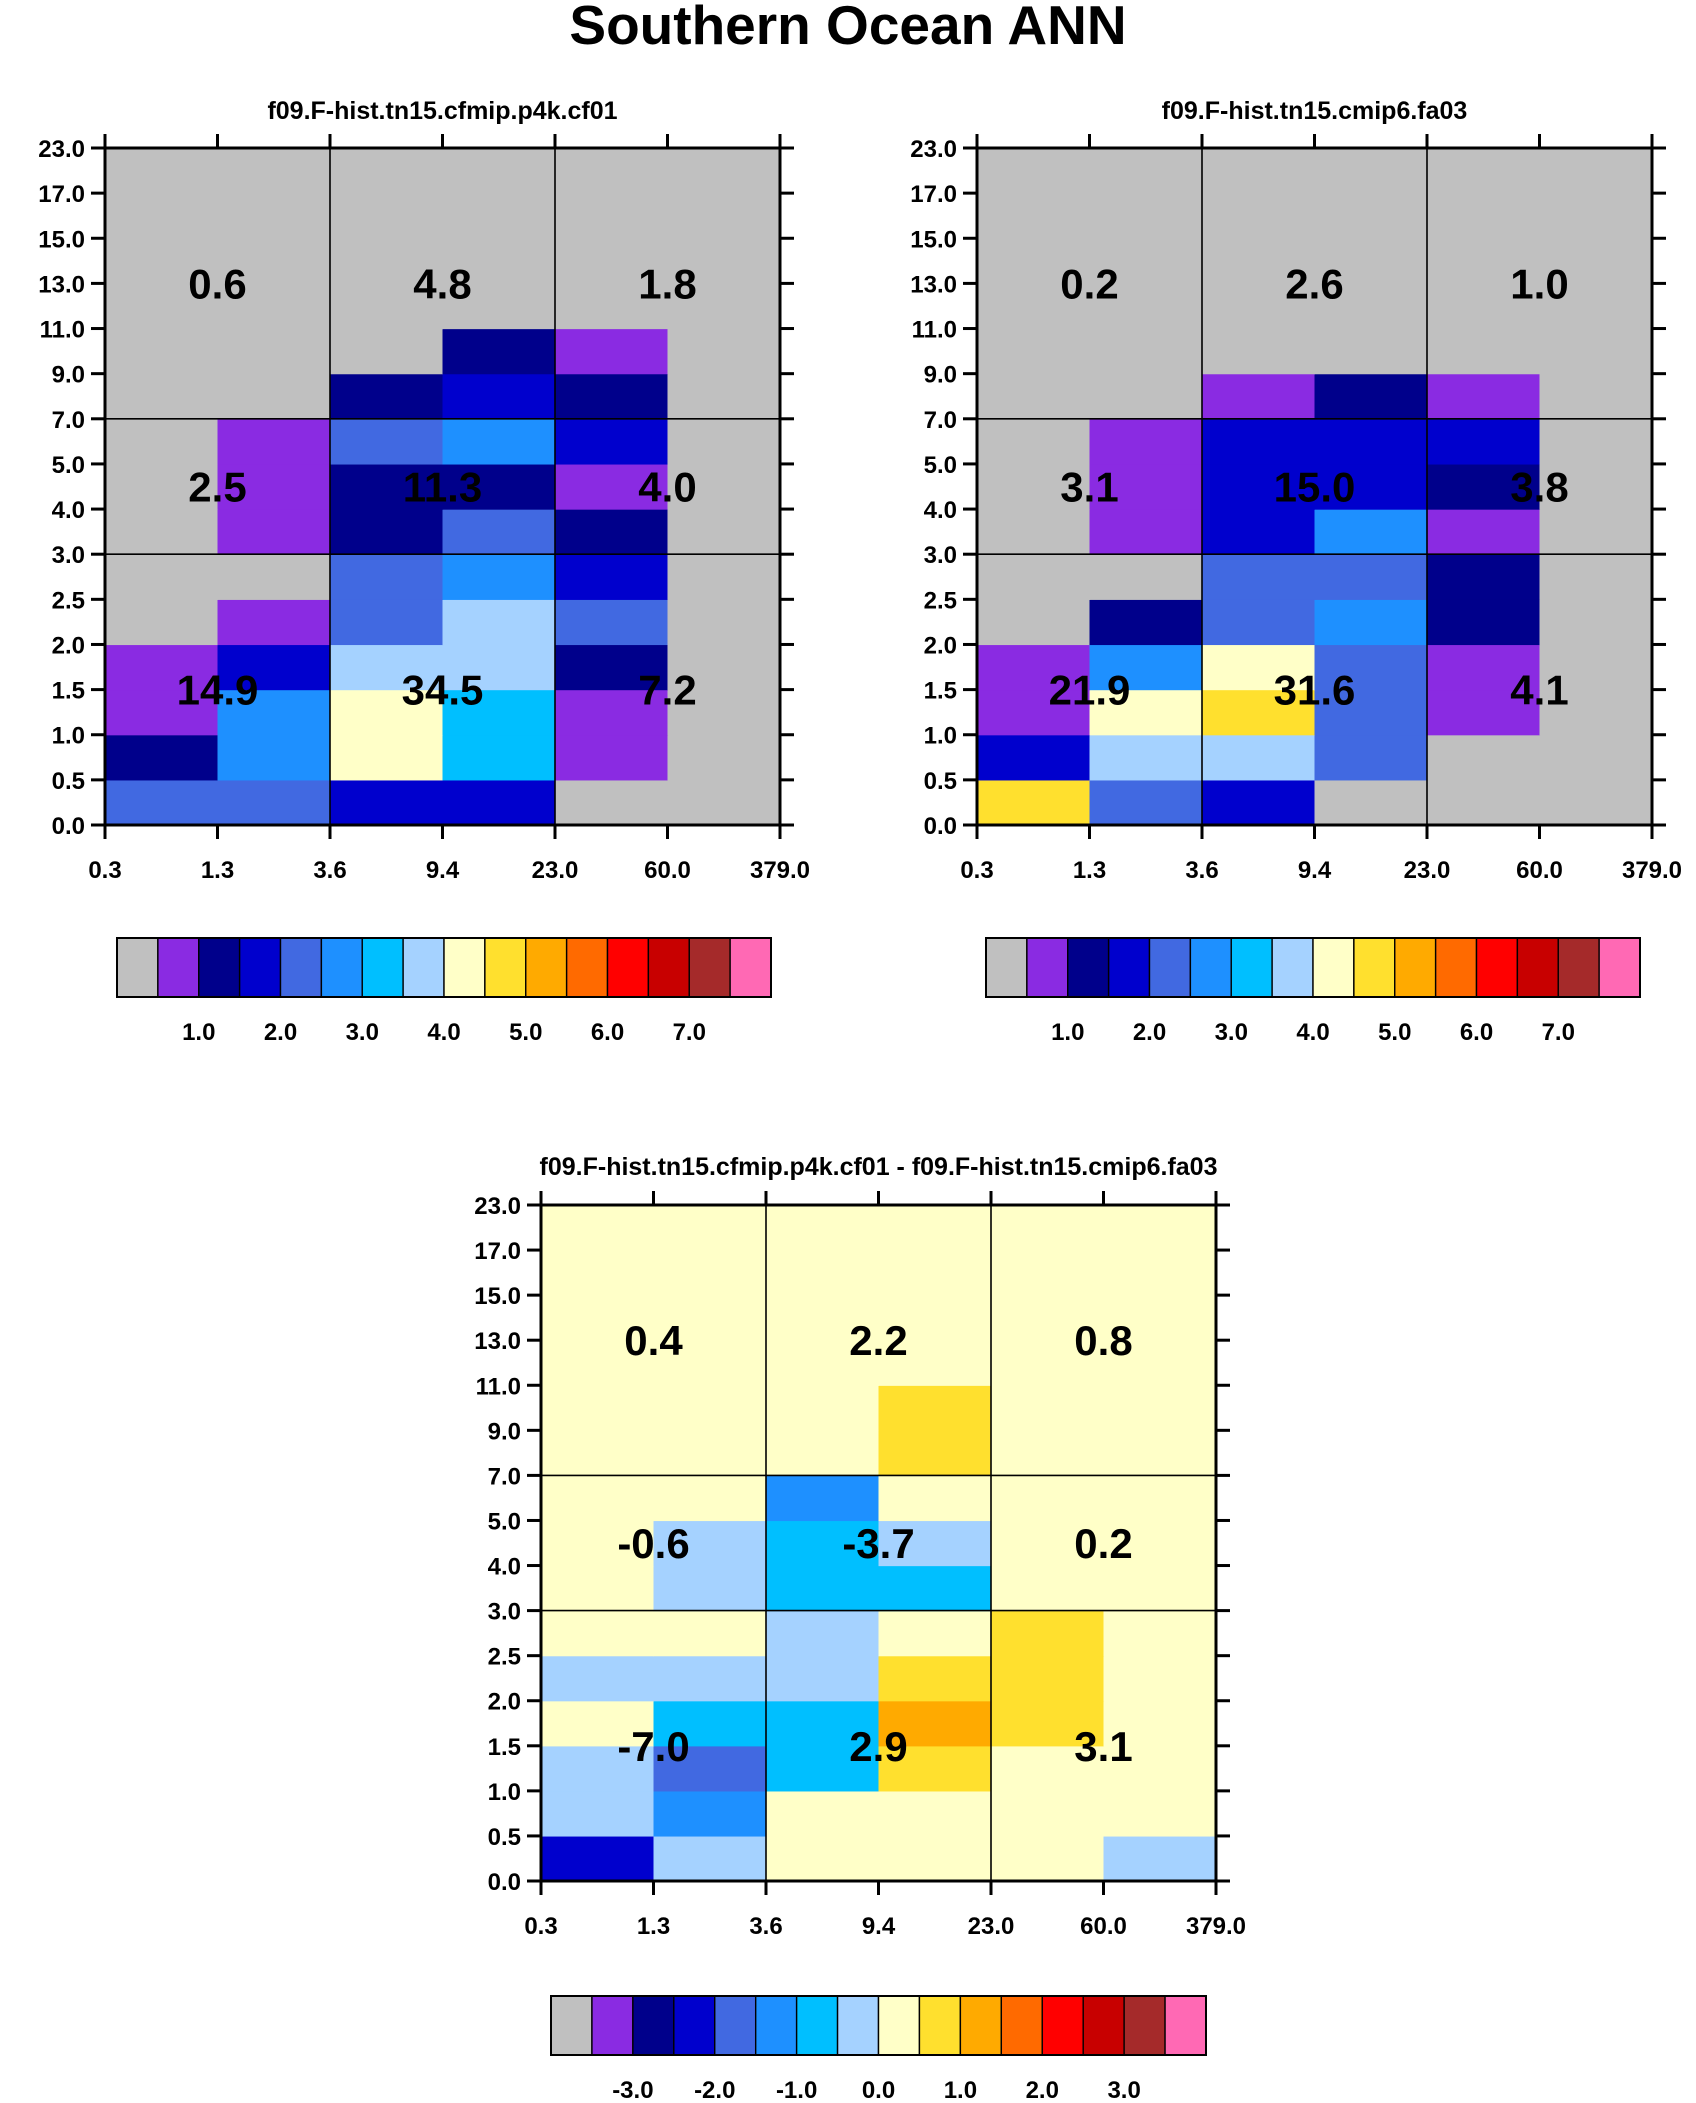 Image resolution: width=1696 pixels, height=2103 pixels. Describe the element at coordinates (940, 645) in the screenshot. I see `y-tick-label: 2.0` at that location.